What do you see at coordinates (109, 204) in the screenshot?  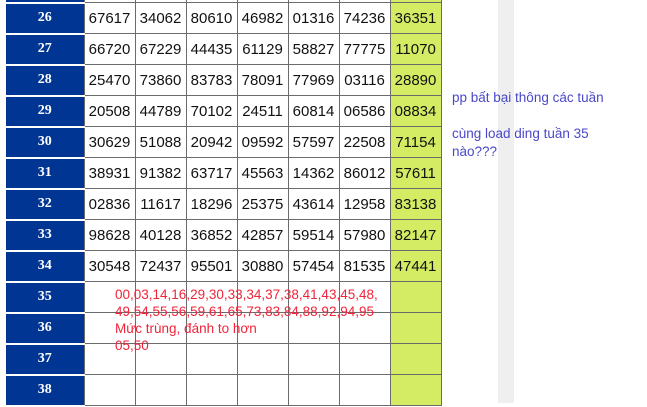 I see `number-cell: 02836` at bounding box center [109, 204].